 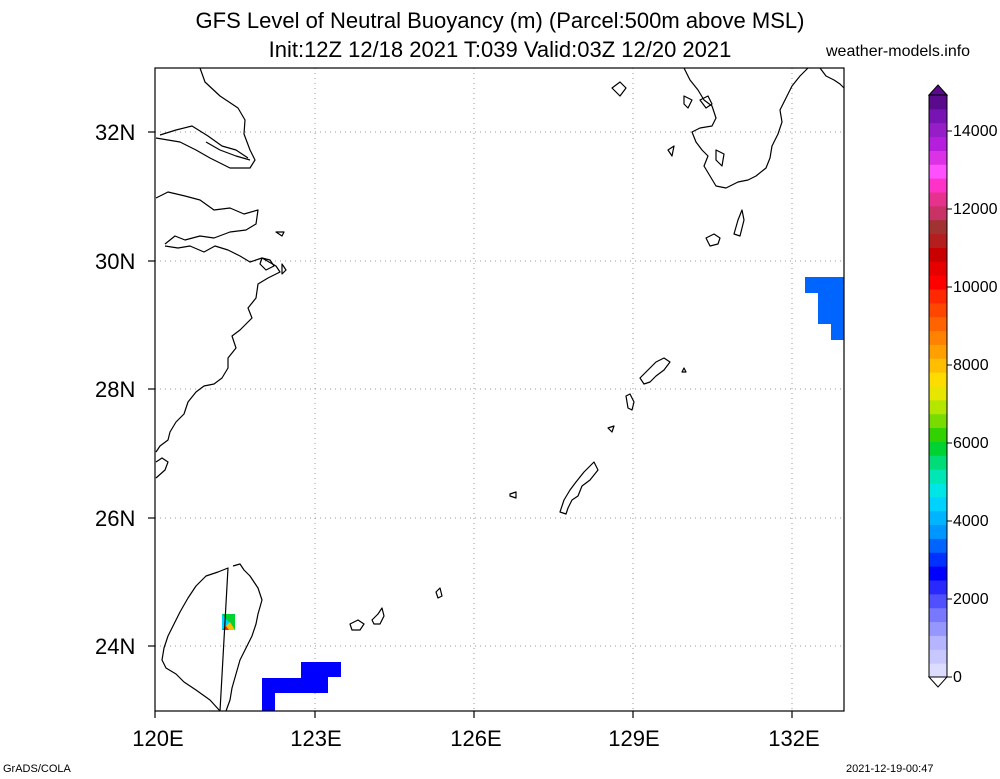 I want to click on colorbar-label-0: 0, so click(x=957, y=677).